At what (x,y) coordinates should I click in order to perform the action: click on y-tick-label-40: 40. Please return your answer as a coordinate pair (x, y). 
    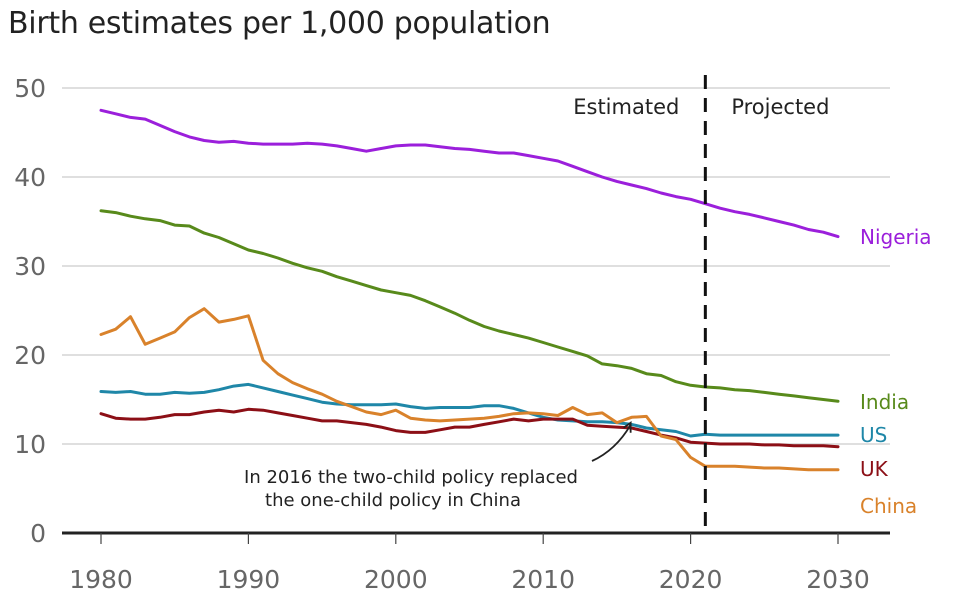
    Looking at the image, I should click on (30, 177).